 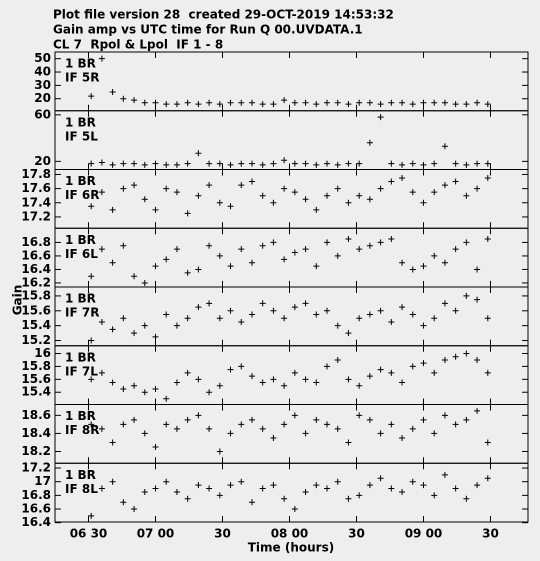 What do you see at coordinates (81, 371) in the screenshot?
I see `panel-name: IF 7L` at bounding box center [81, 371].